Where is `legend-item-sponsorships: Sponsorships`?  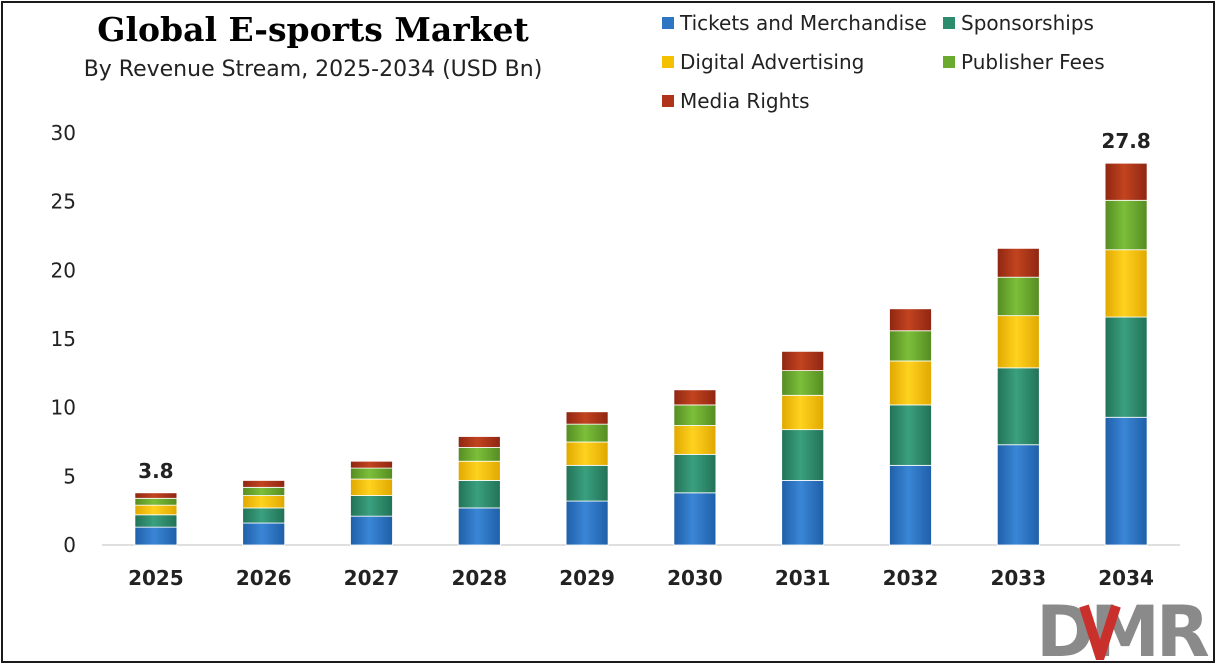 legend-item-sponsorships: Sponsorships is located at coordinates (1018, 23).